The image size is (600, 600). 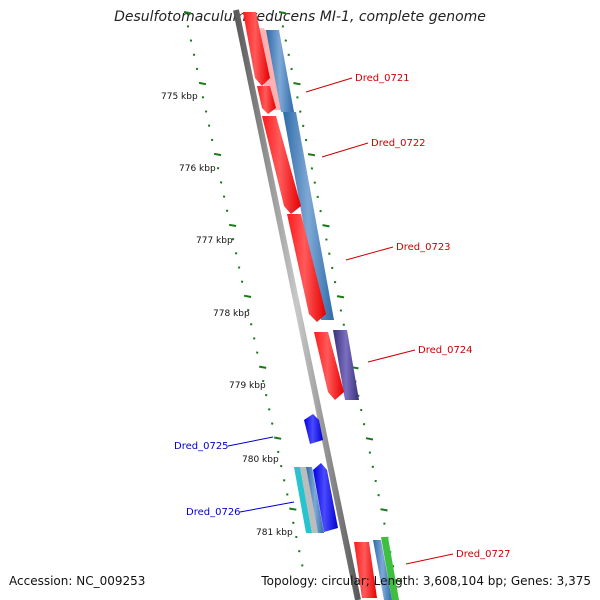 I want to click on gene-label-dred-0726: Dred_0726, so click(x=213, y=512).